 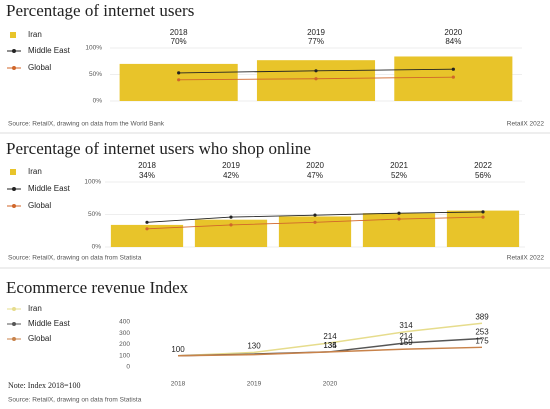 I want to click on value-label: 253, so click(x=482, y=332).